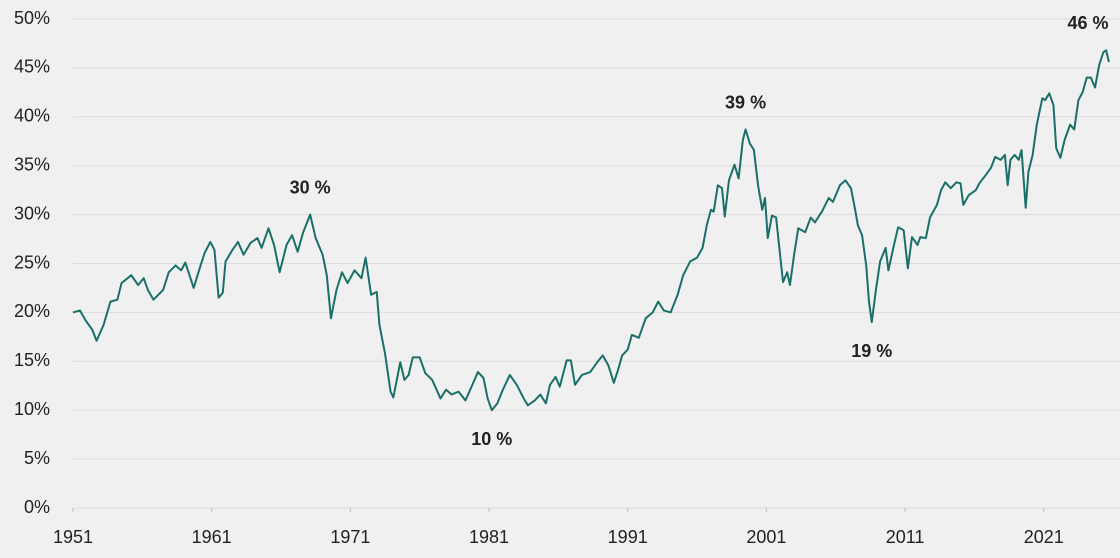 Image resolution: width=1120 pixels, height=558 pixels. Describe the element at coordinates (628, 537) in the screenshot. I see `x-tick-label: 1991` at that location.